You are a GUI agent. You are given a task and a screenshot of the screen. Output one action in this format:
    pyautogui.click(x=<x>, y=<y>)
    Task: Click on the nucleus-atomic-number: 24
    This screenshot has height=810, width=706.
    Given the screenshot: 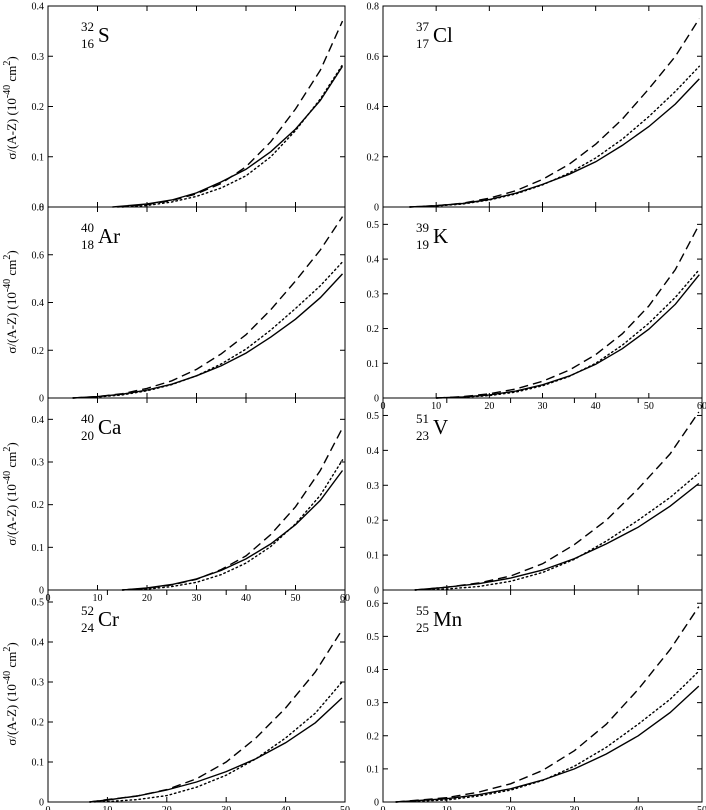 What is the action you would take?
    pyautogui.click(x=88, y=627)
    